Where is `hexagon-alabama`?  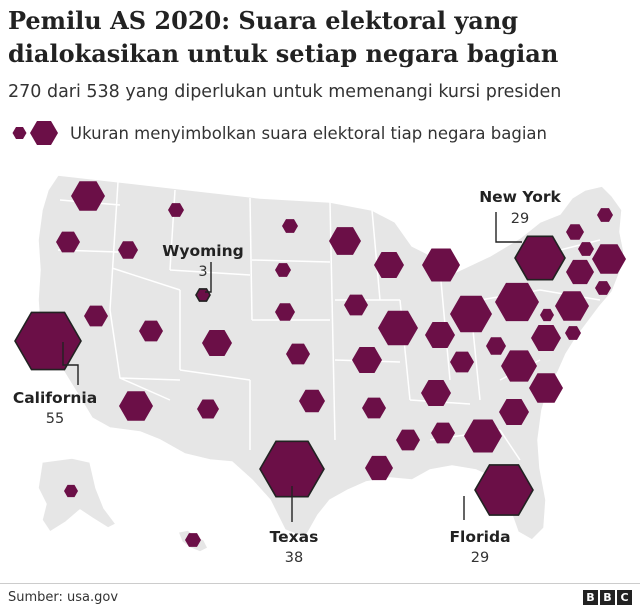 hexagon-alabama is located at coordinates (443, 433).